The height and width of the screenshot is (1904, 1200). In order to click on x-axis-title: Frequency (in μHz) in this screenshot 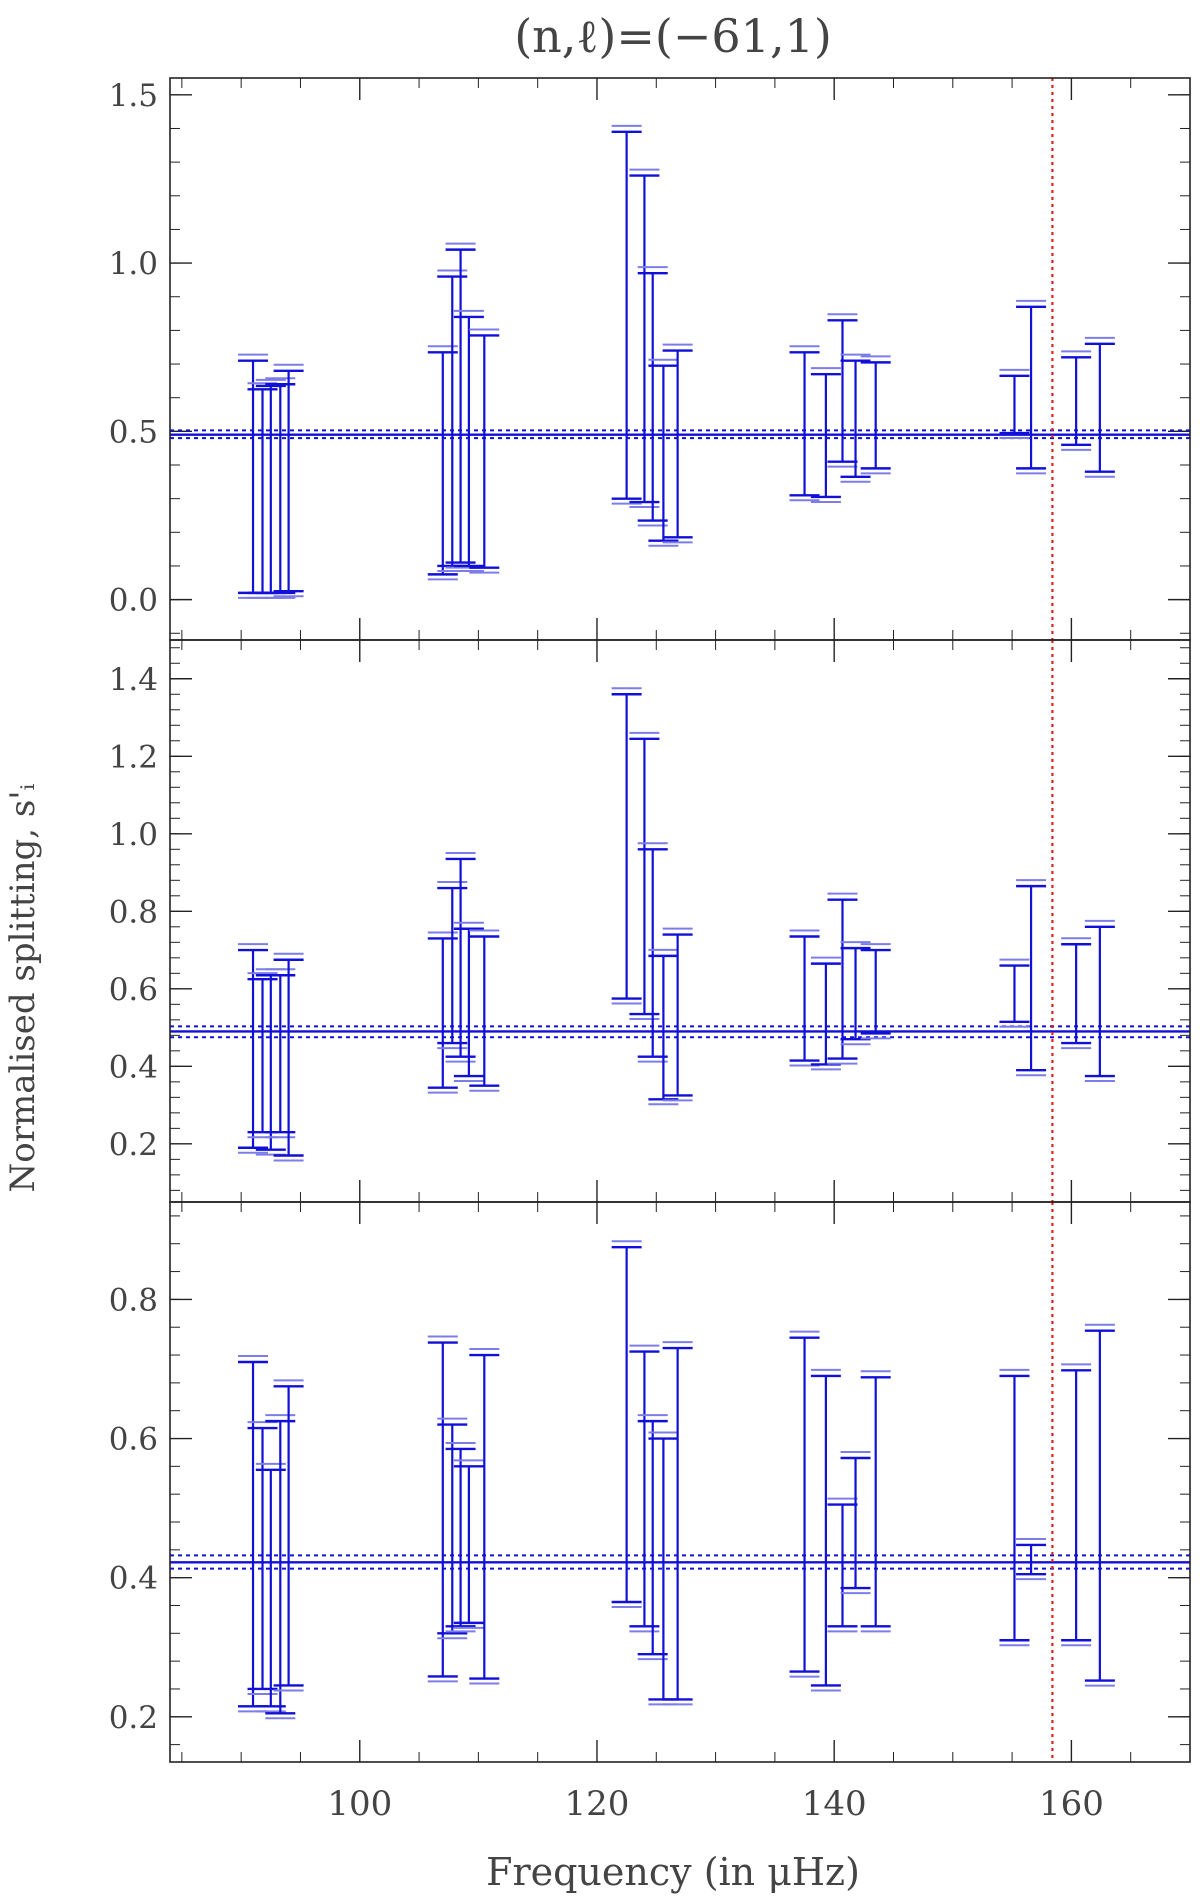, I will do `click(673, 1872)`.